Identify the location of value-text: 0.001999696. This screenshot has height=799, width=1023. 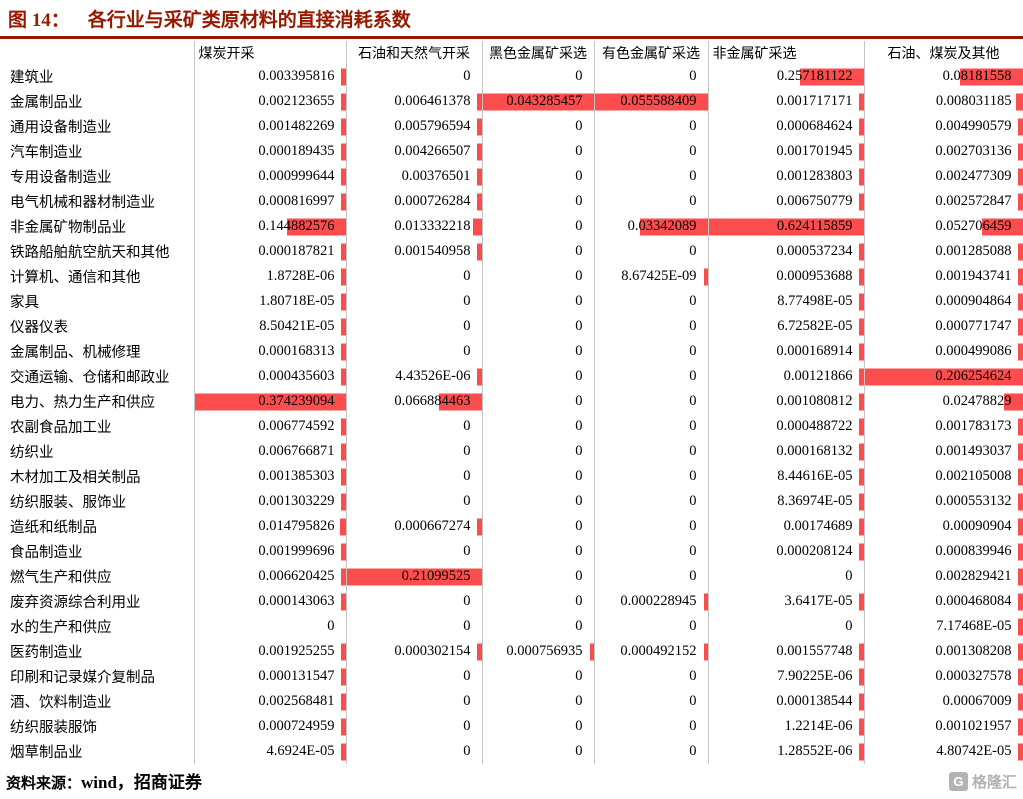
(296, 551).